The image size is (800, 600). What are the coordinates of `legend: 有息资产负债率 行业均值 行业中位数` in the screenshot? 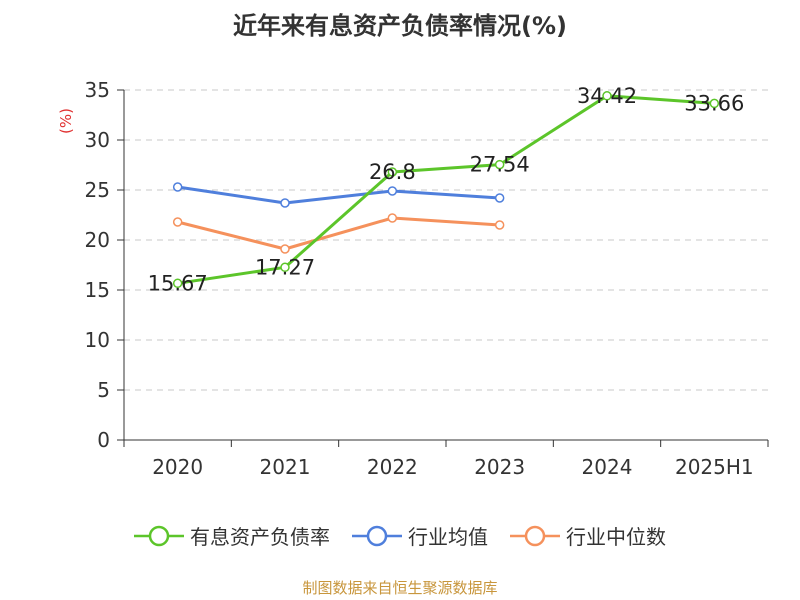 It's located at (400, 535).